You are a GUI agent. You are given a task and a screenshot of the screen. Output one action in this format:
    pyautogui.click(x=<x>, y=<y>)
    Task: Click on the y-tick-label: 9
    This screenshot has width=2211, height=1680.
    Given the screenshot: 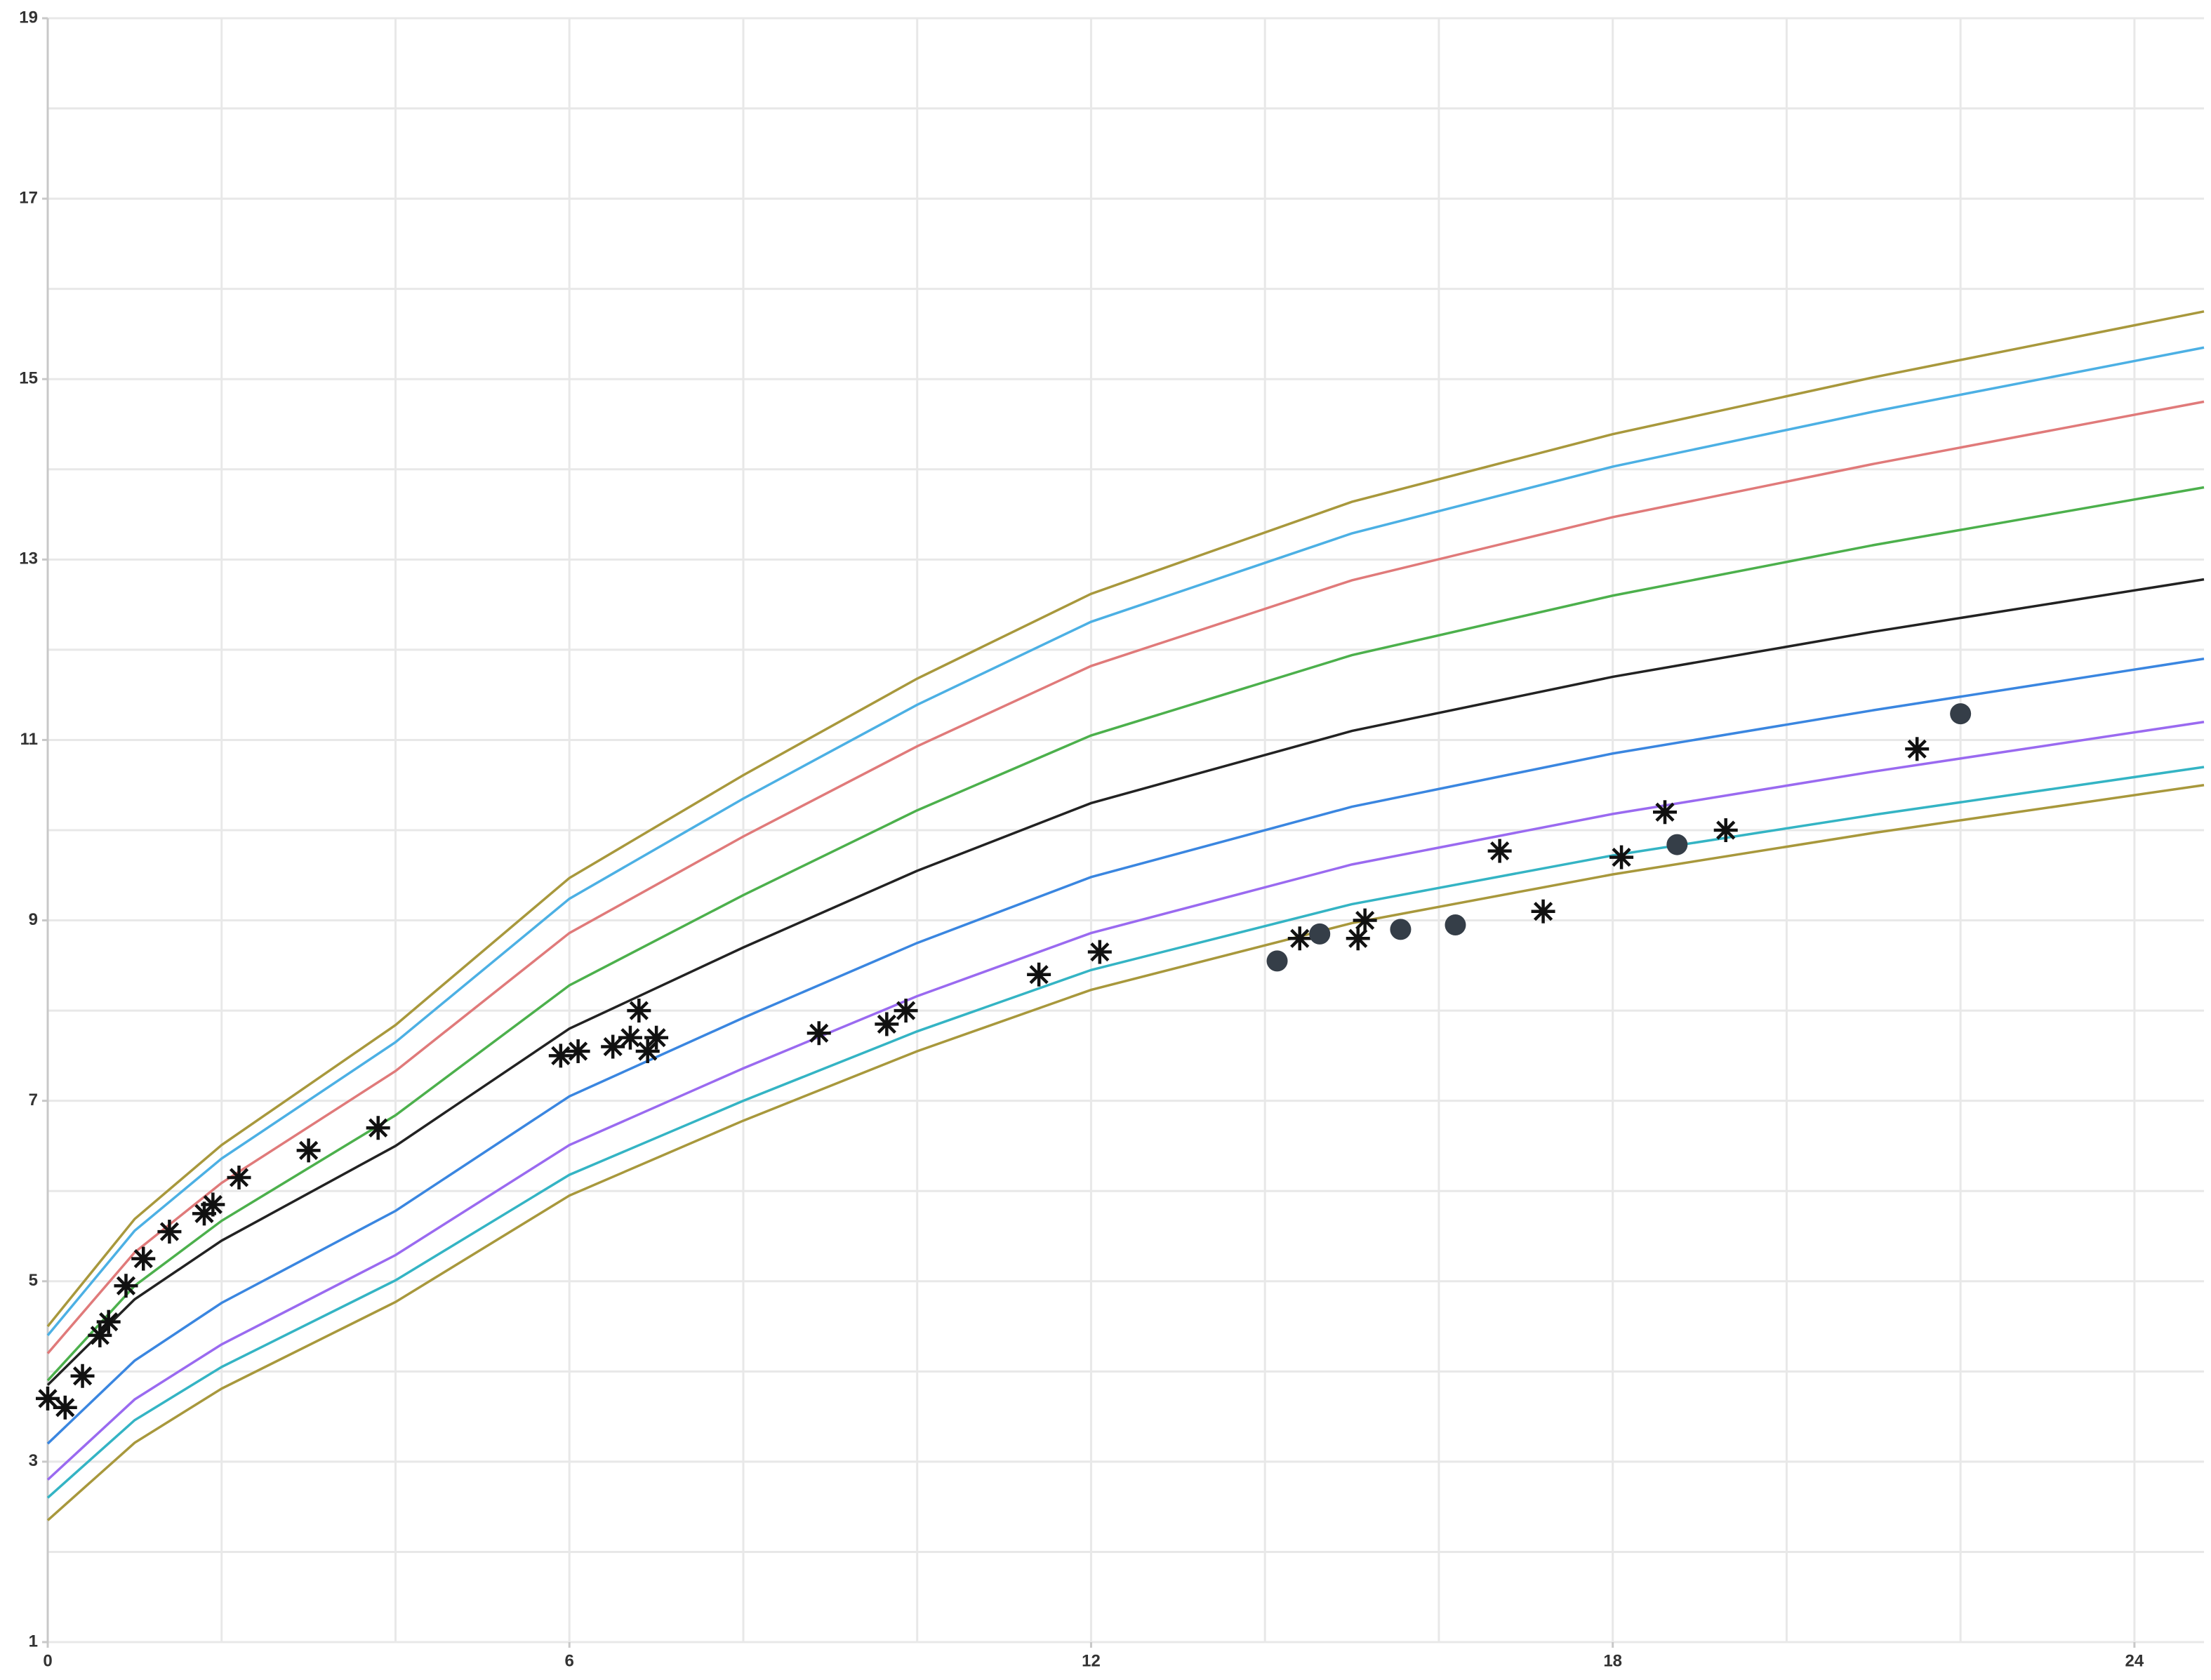 What is the action you would take?
    pyautogui.click(x=33, y=919)
    